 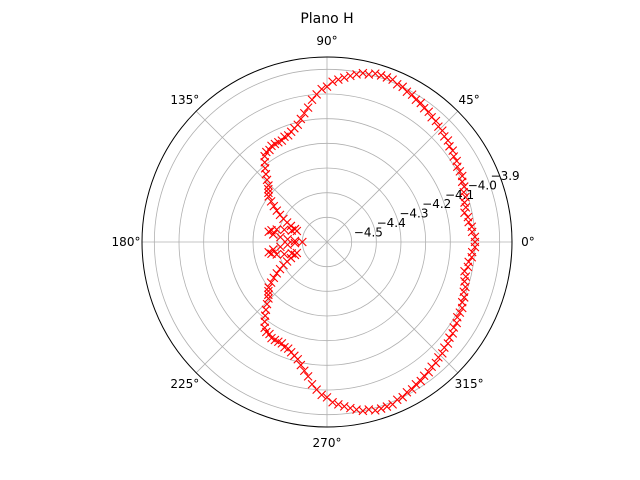 I want to click on radial-tick-label: −4.4, so click(x=391, y=223).